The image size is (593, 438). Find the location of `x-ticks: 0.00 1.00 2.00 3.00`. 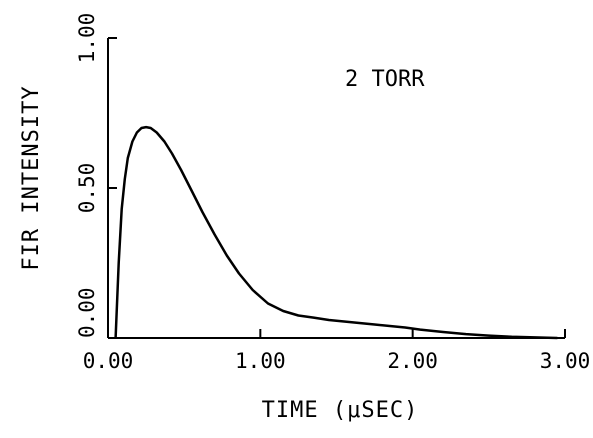

x-ticks: 0.00 1.00 2.00 3.00 is located at coordinates (337, 351).